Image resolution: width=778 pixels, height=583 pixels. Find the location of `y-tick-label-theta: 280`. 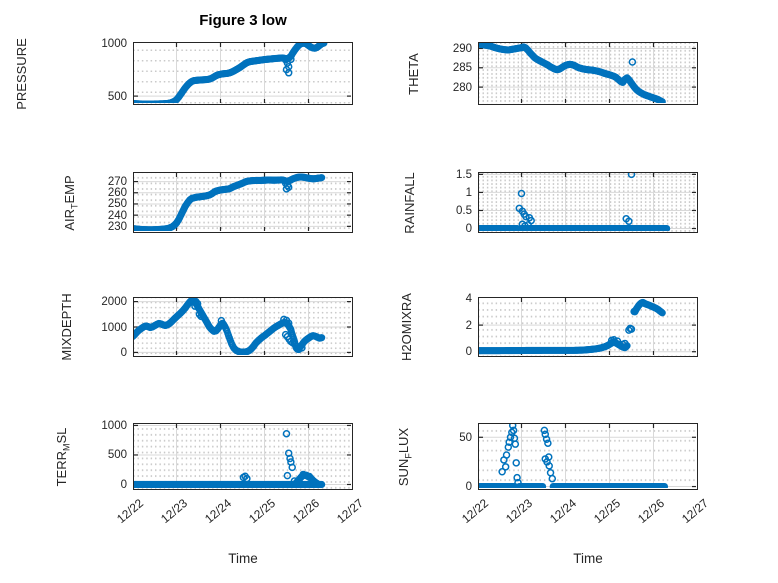

y-tick-label-theta: 280 is located at coordinates (462, 87).